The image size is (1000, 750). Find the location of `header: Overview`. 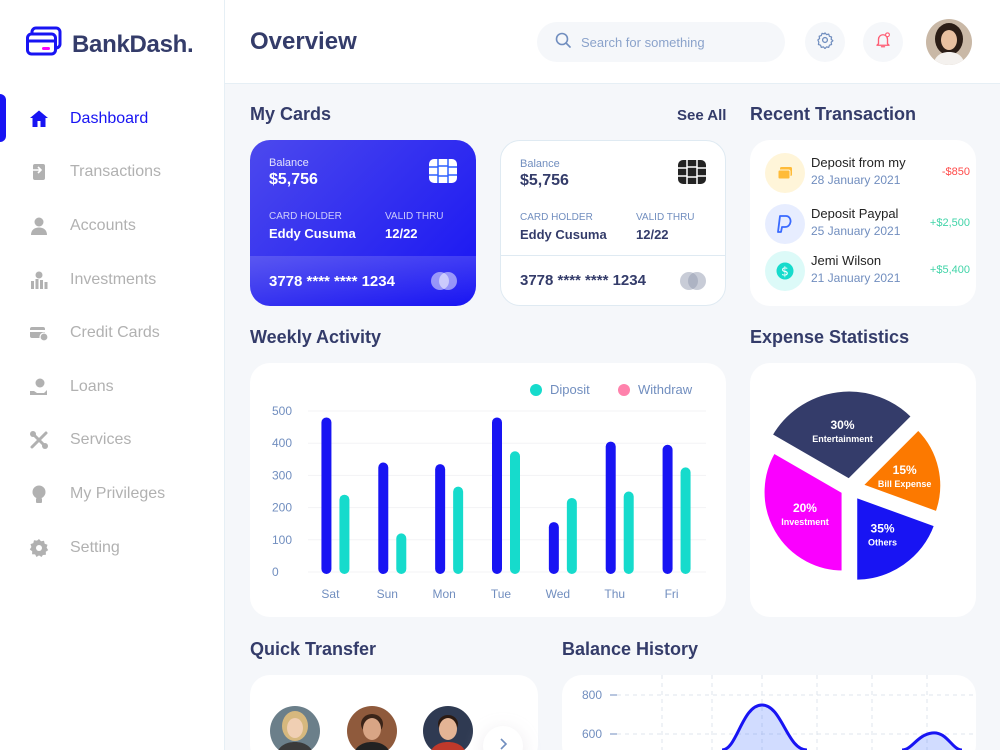

header: Overview is located at coordinates (612, 42).